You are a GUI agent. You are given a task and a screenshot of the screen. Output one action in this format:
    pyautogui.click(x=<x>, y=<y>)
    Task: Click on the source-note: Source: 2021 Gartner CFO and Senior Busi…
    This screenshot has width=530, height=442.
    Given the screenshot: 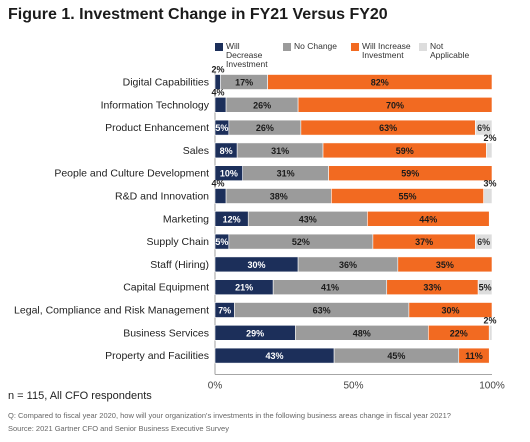 What is the action you would take?
    pyautogui.click(x=118, y=428)
    